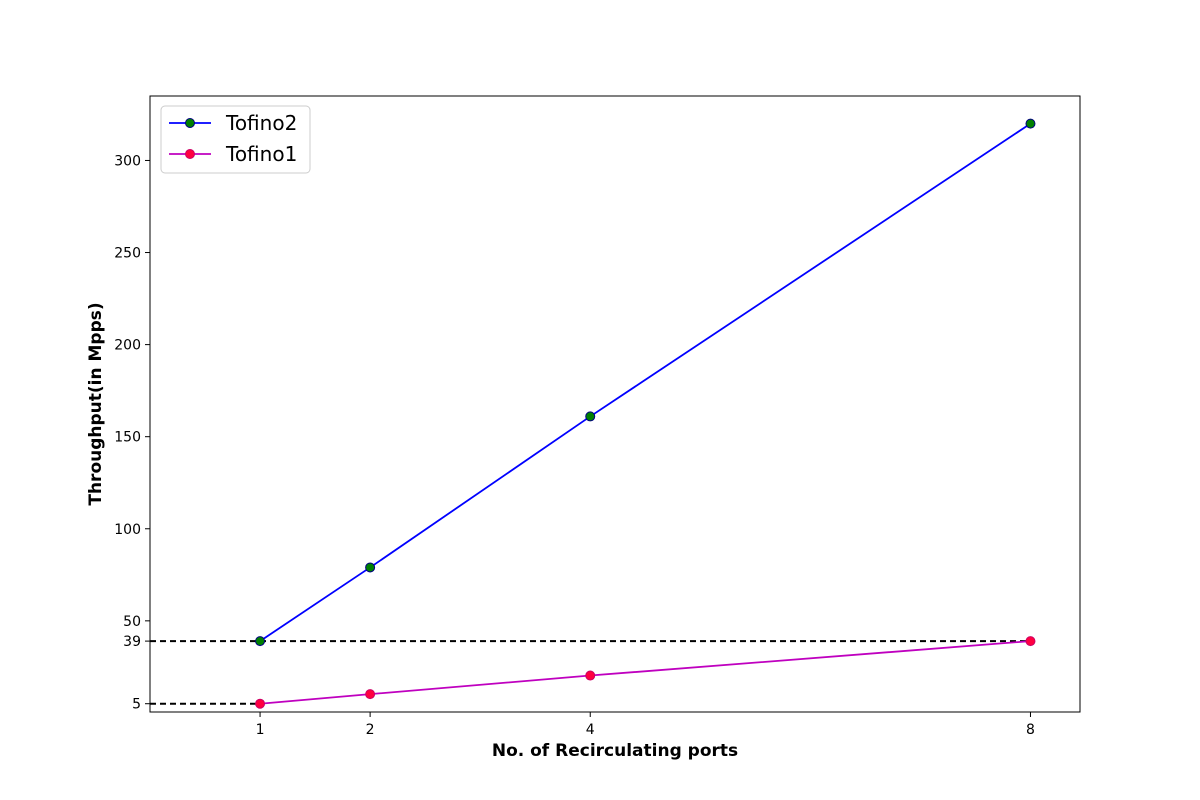 The image size is (1200, 800). I want to click on y-axis-label: Throughput(in Mpps), so click(96, 403).